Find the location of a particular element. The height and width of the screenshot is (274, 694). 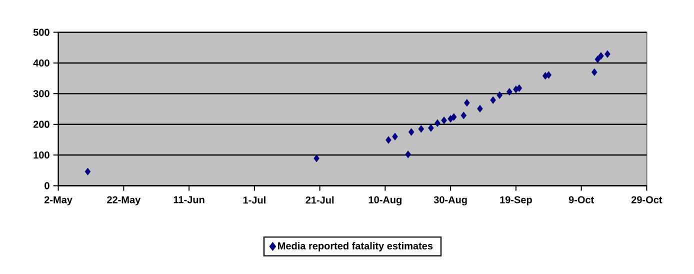

x-tick-label: 19-Sep is located at coordinates (516, 201).